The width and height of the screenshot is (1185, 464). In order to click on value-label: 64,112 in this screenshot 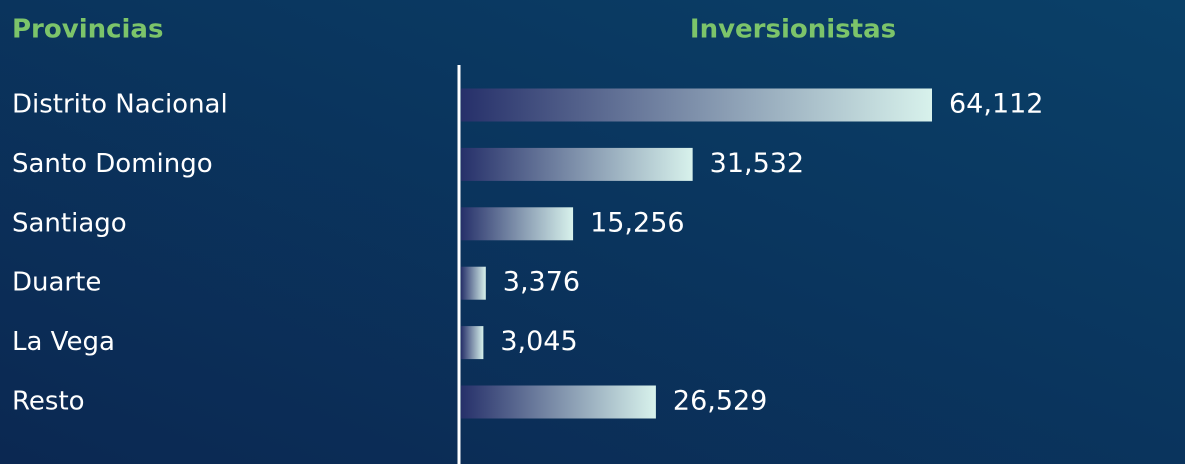, I will do `click(996, 104)`.